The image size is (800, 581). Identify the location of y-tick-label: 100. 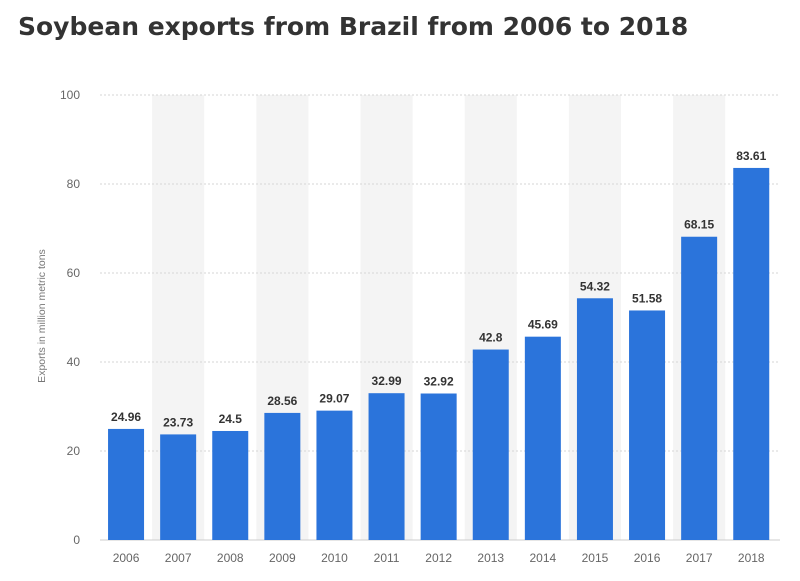
(70, 95).